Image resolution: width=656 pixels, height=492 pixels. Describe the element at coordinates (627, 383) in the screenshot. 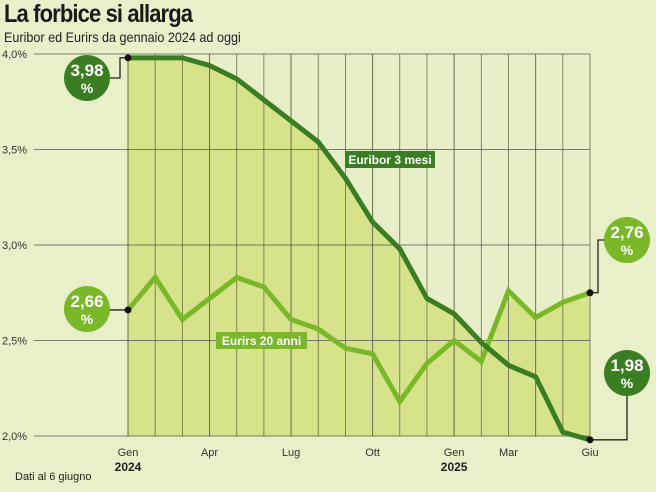

I see `euribor-end-percent: %` at that location.